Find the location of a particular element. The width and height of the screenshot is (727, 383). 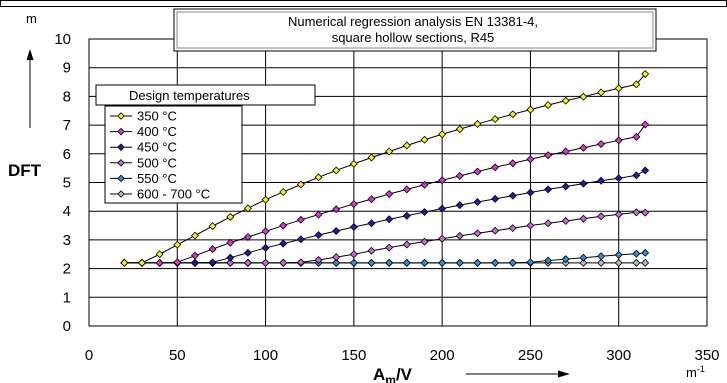

x-axis-label: Am/V is located at coordinates (393, 374).